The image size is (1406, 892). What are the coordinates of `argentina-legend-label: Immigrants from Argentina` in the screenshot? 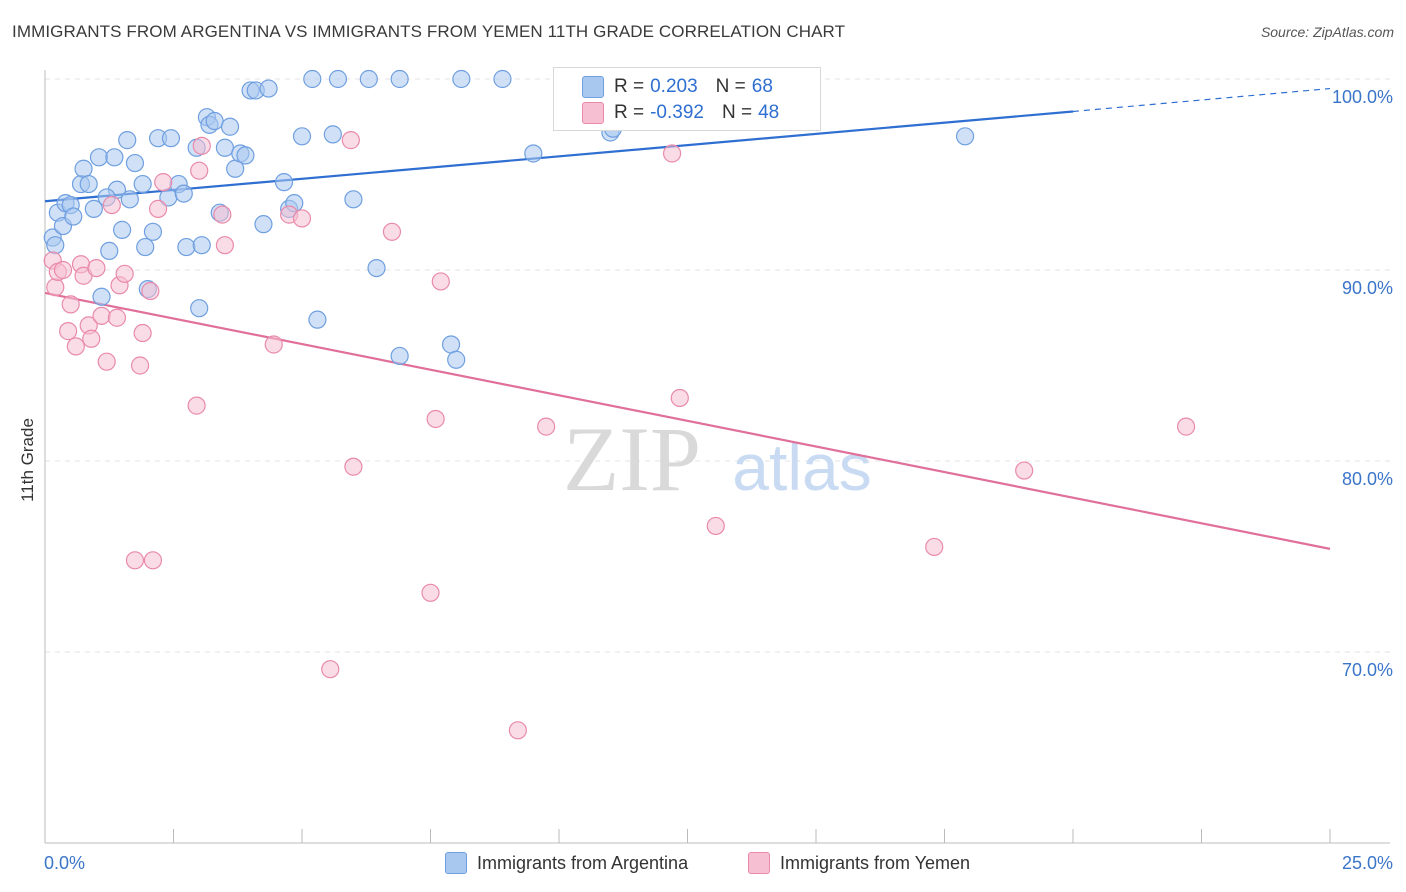 It's located at (583, 862).